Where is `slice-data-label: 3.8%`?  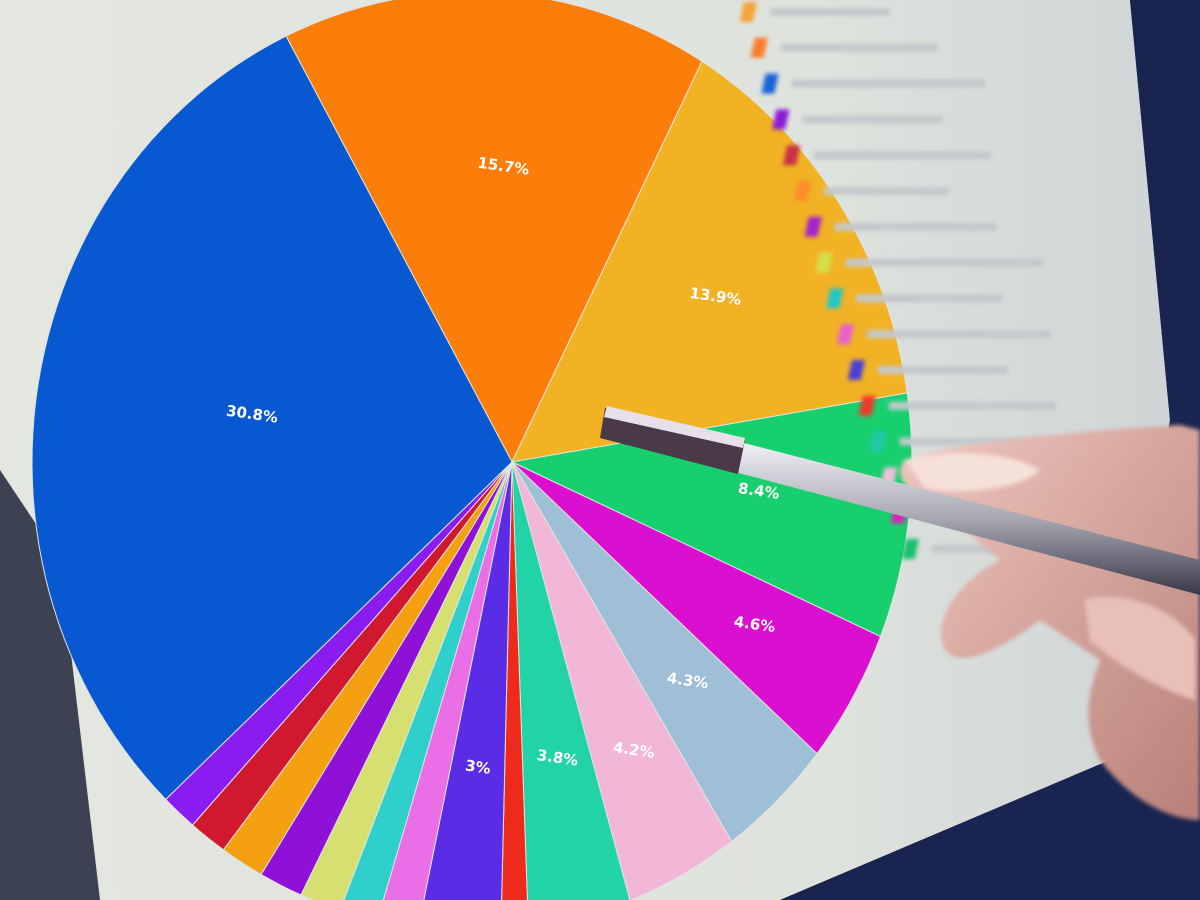 slice-data-label: 3.8% is located at coordinates (558, 758).